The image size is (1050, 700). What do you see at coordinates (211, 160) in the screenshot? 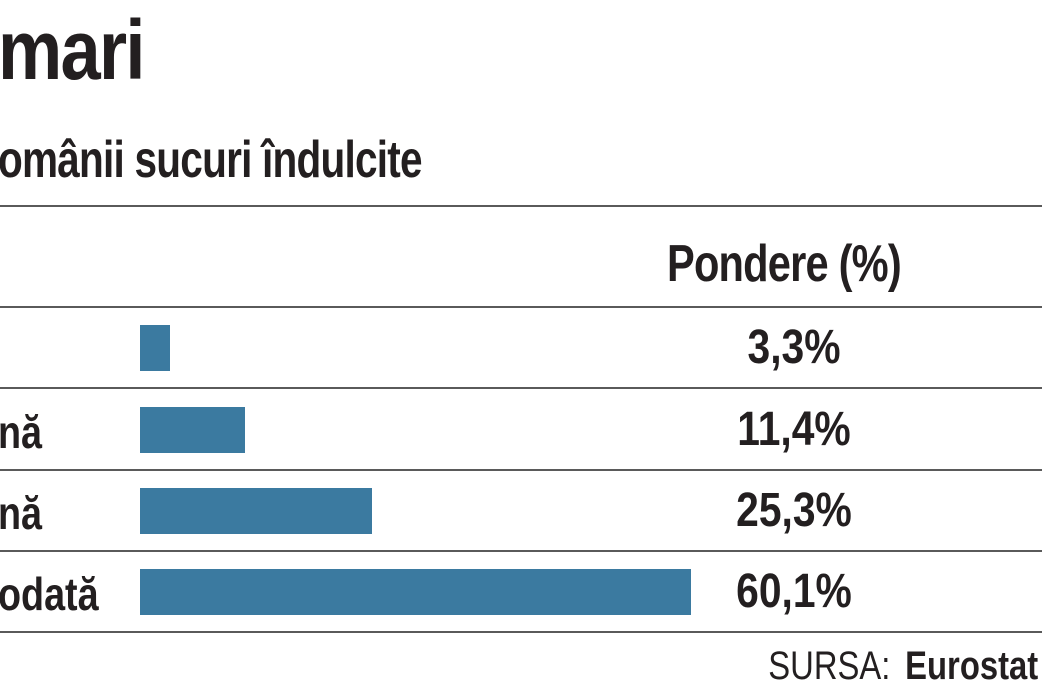
I see `chart-subtitle: omânii sucuri îndulcite` at bounding box center [211, 160].